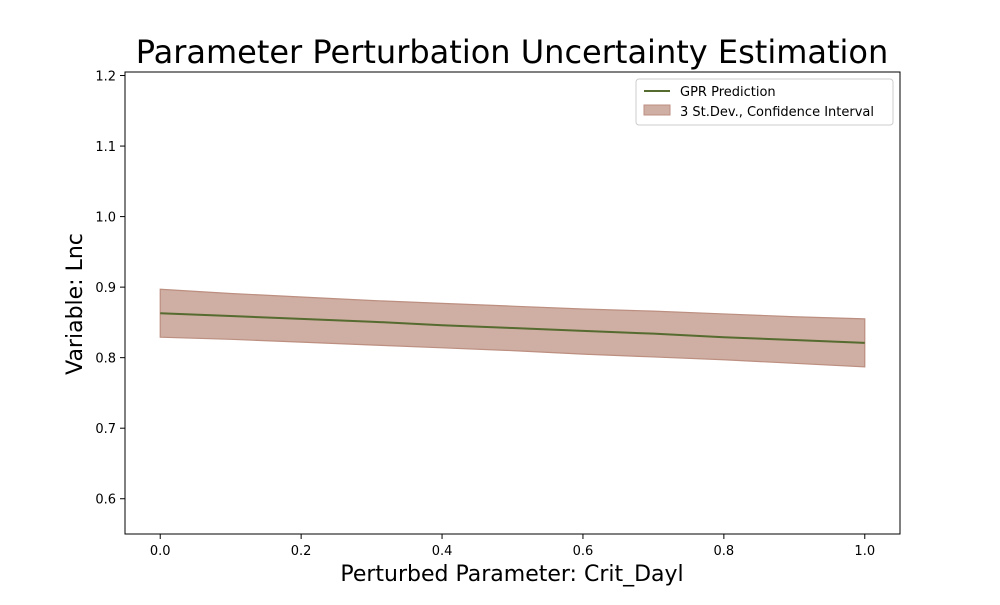  I want to click on y-tick-label: 1.0, so click(105, 218).